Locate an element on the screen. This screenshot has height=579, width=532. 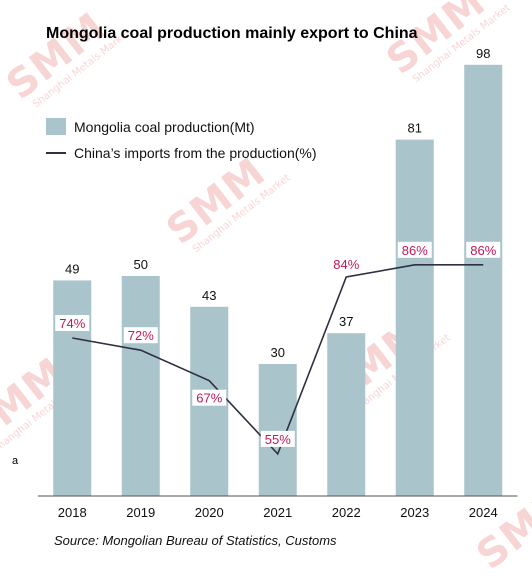
line-value-label: 74% is located at coordinates (72, 323).